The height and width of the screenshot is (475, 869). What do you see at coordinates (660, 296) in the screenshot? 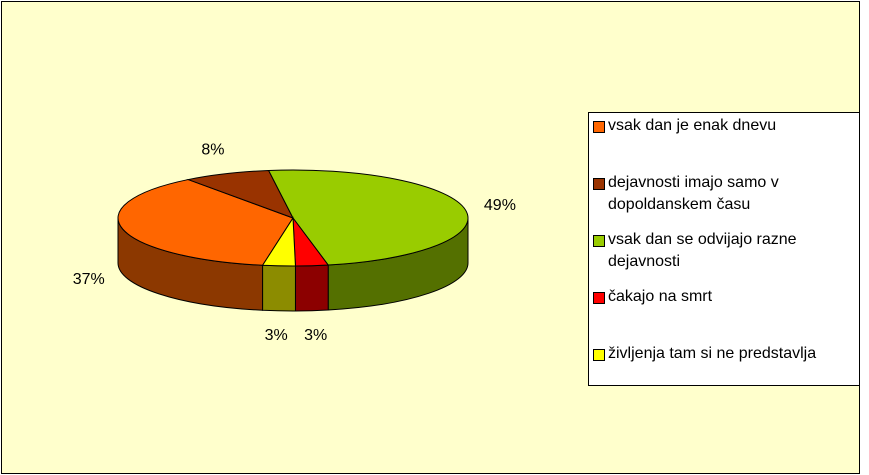
I see `legend-label: čakajo na smrt` at bounding box center [660, 296].